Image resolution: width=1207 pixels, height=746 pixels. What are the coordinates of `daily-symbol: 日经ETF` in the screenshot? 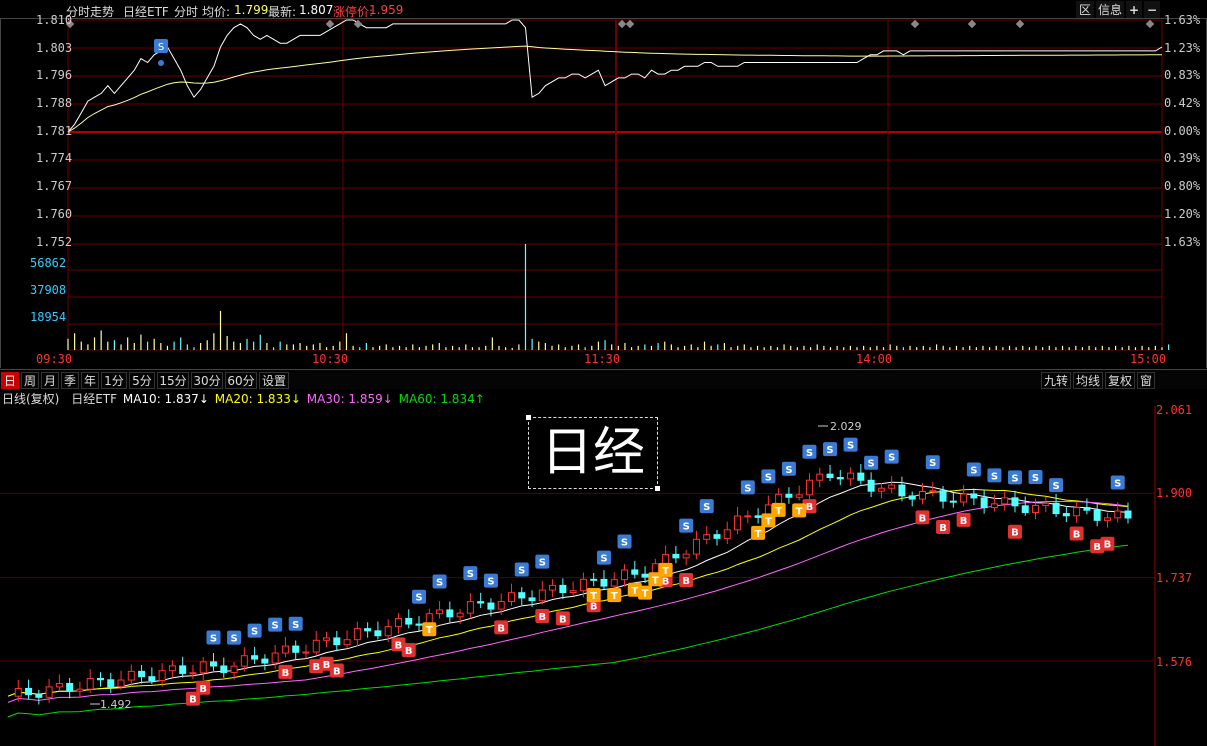 It's located at (94, 399).